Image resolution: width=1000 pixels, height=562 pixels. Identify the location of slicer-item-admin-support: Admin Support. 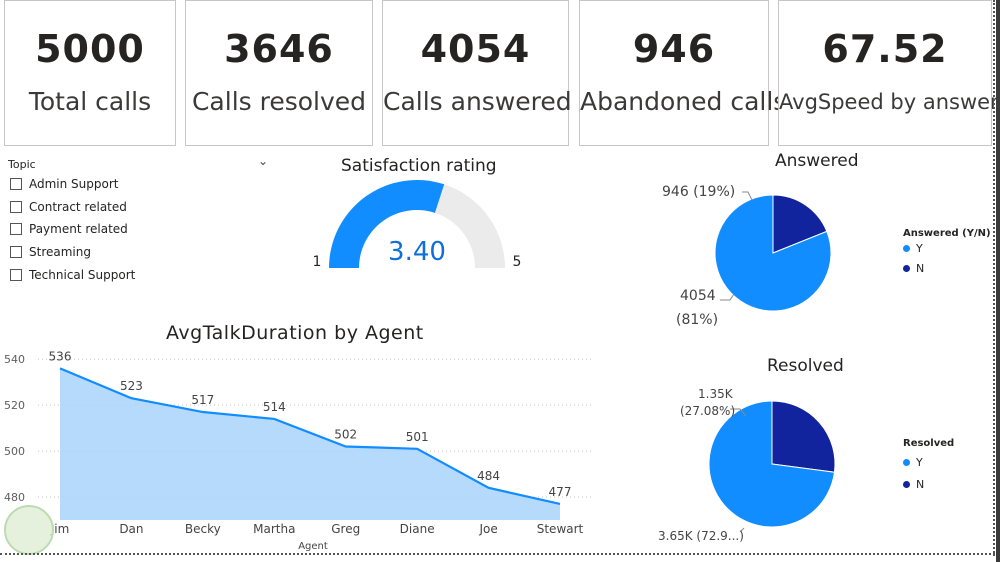
(64, 184).